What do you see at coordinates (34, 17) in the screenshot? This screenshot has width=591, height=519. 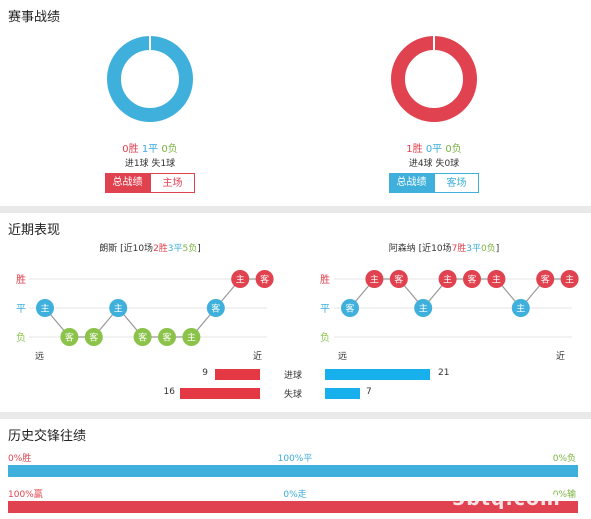 I see `section-title-record: 赛事战绩` at bounding box center [34, 17].